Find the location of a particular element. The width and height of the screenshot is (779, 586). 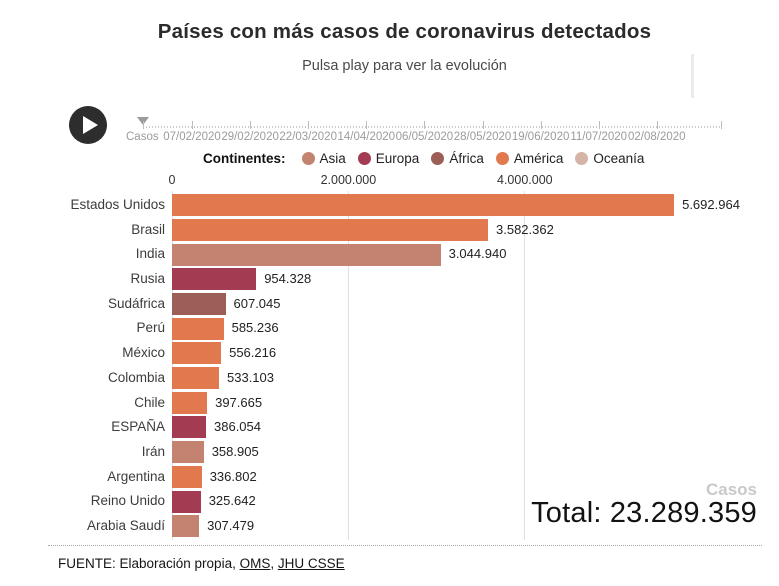

x-axis: 0 2.000.000 4.000.000 is located at coordinates (389, 180).